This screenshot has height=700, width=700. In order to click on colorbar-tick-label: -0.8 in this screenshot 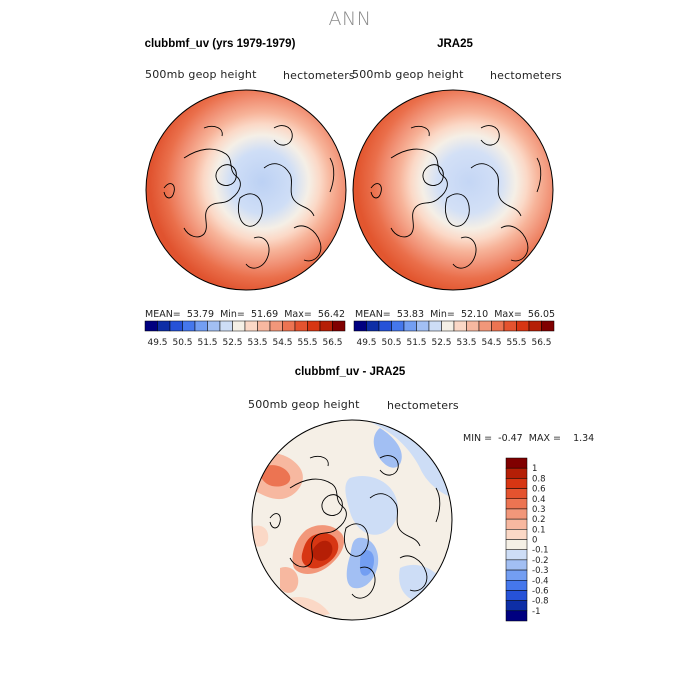, I will do `click(540, 602)`.